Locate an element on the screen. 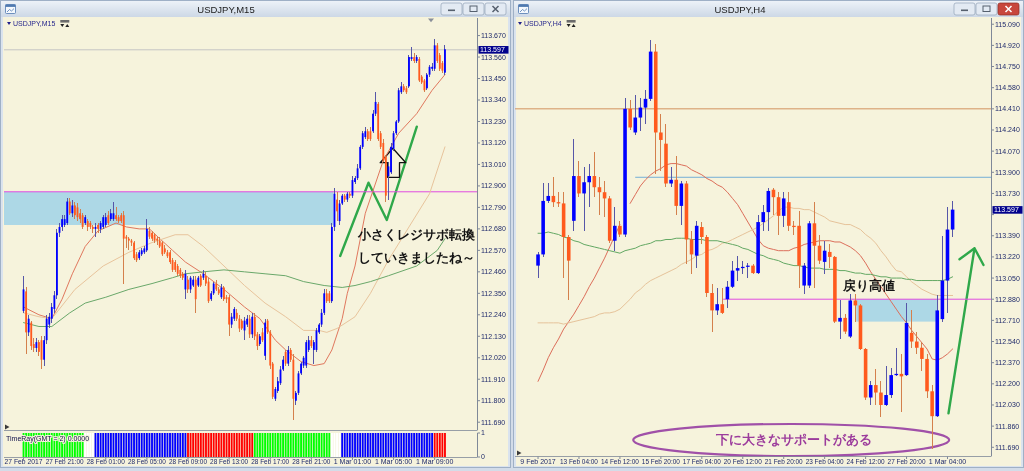 The image size is (1024, 471). annotation: 下に大きなサポートがある is located at coordinates (794, 440).